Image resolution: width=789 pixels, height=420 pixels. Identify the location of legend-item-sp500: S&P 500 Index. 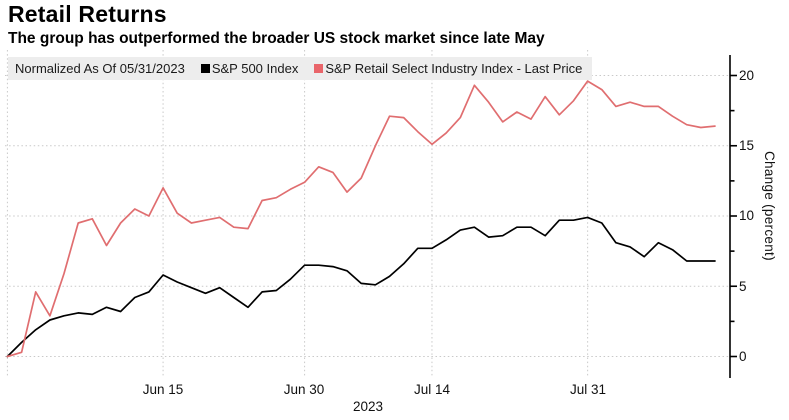
(249, 68).